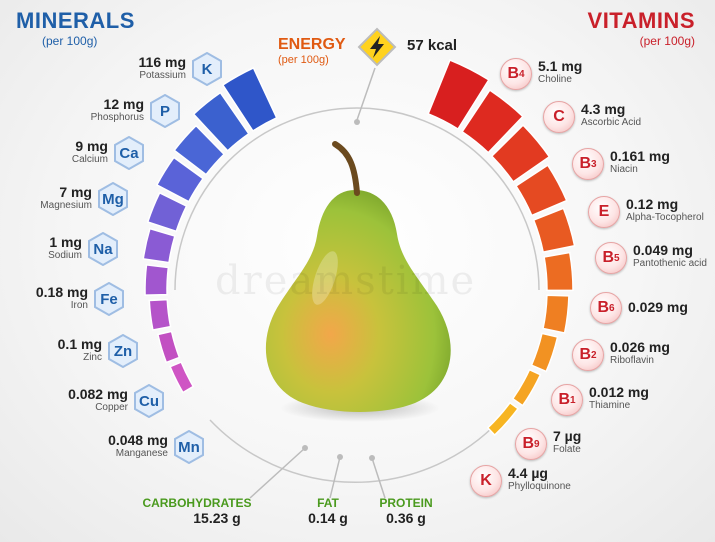  I want to click on energy-label-group: ENERGY (per 100g), so click(312, 51).